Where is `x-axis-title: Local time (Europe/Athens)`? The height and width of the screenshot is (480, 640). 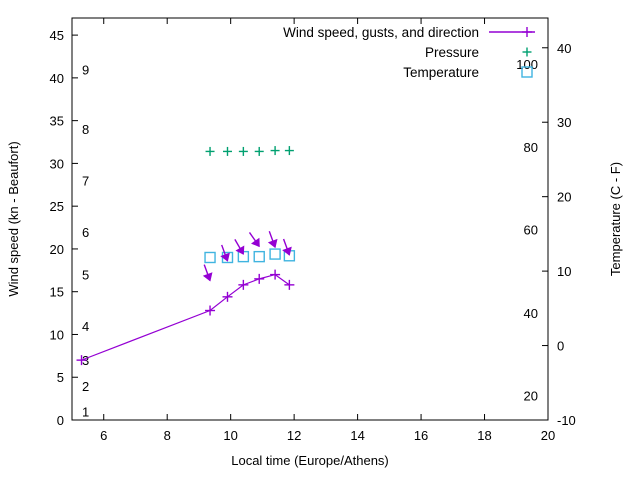 x-axis-title: Local time (Europe/Athens) is located at coordinates (310, 460).